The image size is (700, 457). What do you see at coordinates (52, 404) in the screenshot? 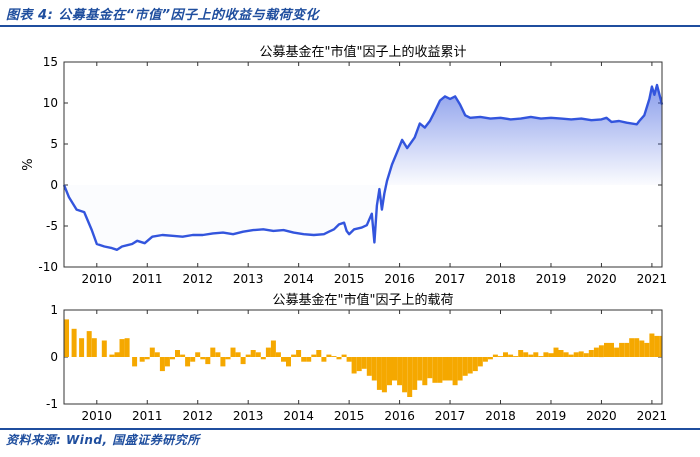
I see `y-tick-label: -1` at bounding box center [52, 404].